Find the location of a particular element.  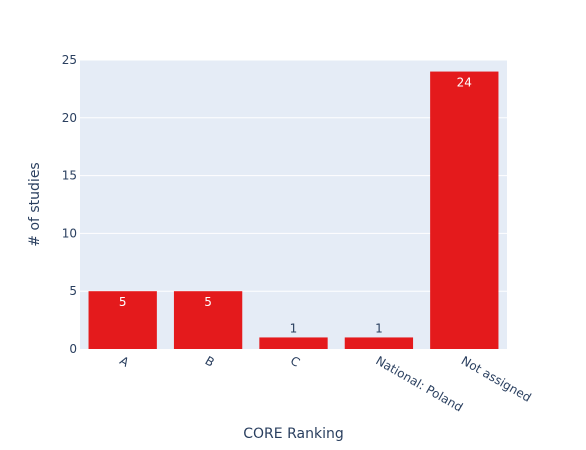

x-tick-label: A is located at coordinates (124, 361).